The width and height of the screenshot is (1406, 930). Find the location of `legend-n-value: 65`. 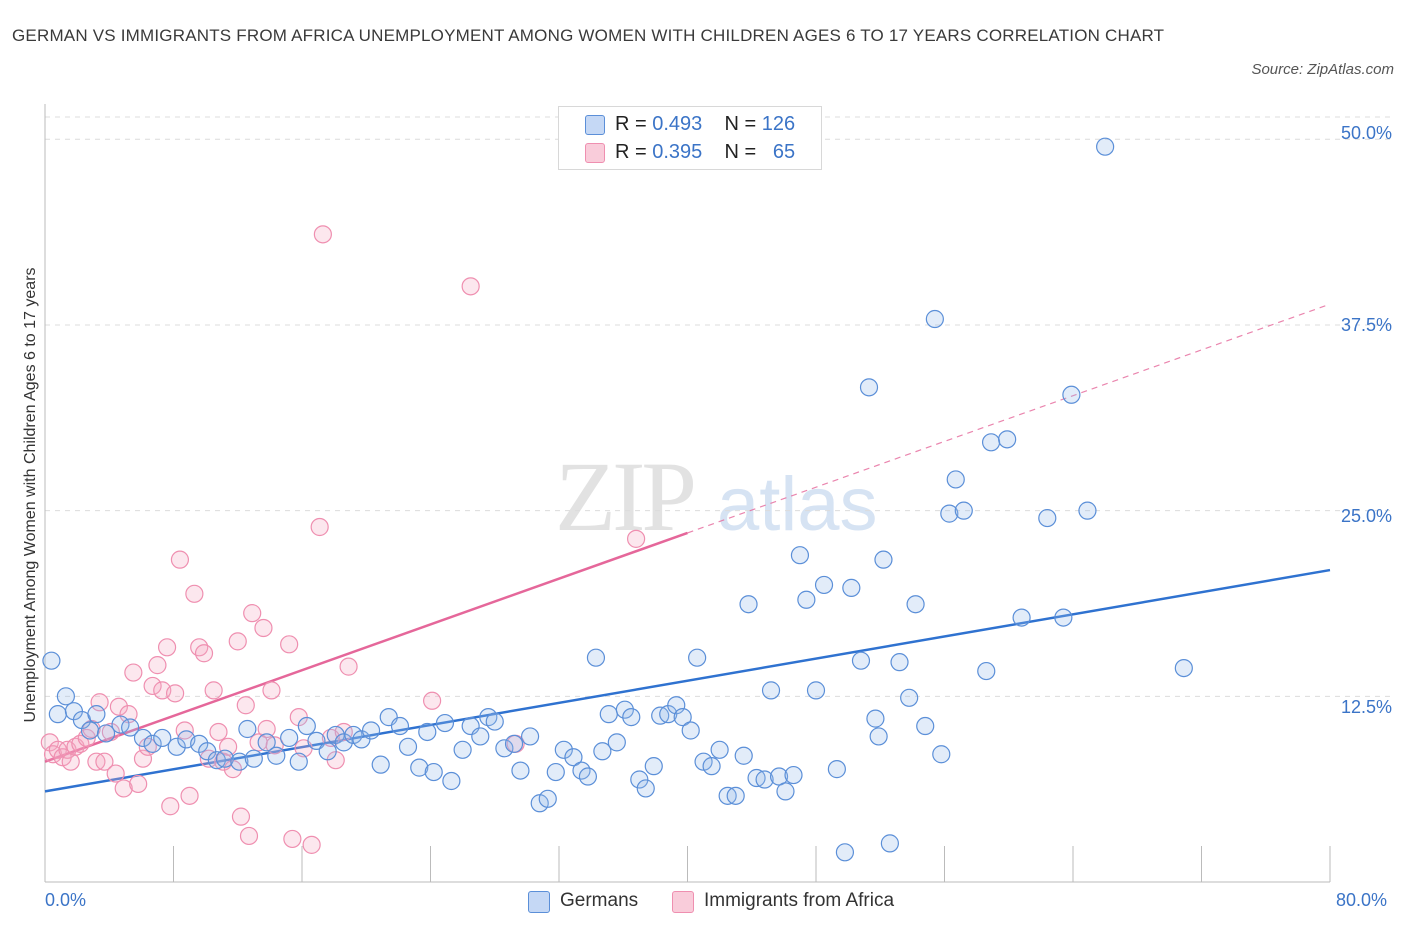

legend-n-value: 65 is located at coordinates (784, 152).